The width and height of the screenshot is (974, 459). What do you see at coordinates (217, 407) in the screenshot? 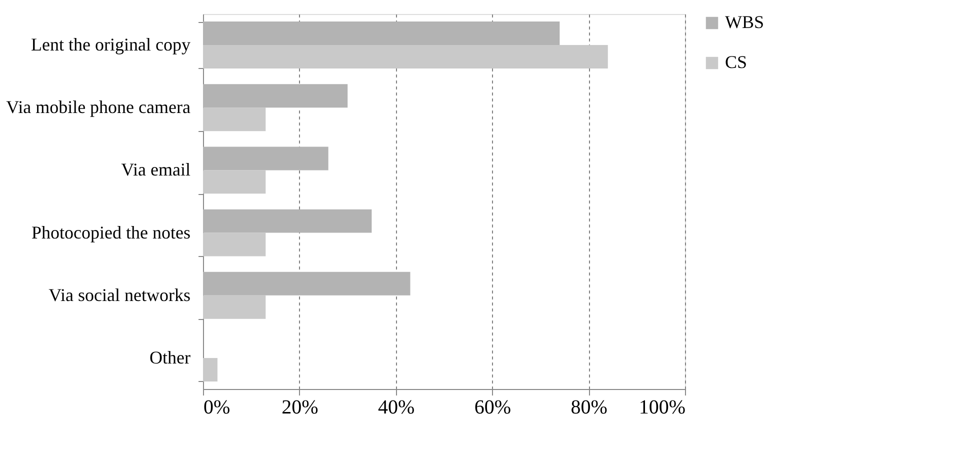
I see `x-tick-label: 0%` at bounding box center [217, 407].